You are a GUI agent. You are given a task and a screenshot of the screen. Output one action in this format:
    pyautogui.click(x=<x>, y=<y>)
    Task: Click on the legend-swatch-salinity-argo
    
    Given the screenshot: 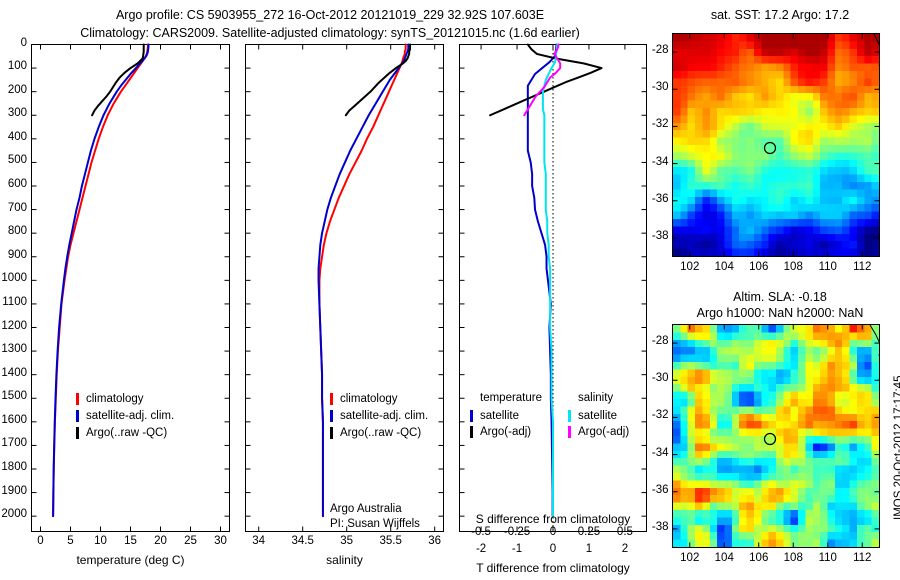 What is the action you would take?
    pyautogui.click(x=570, y=432)
    